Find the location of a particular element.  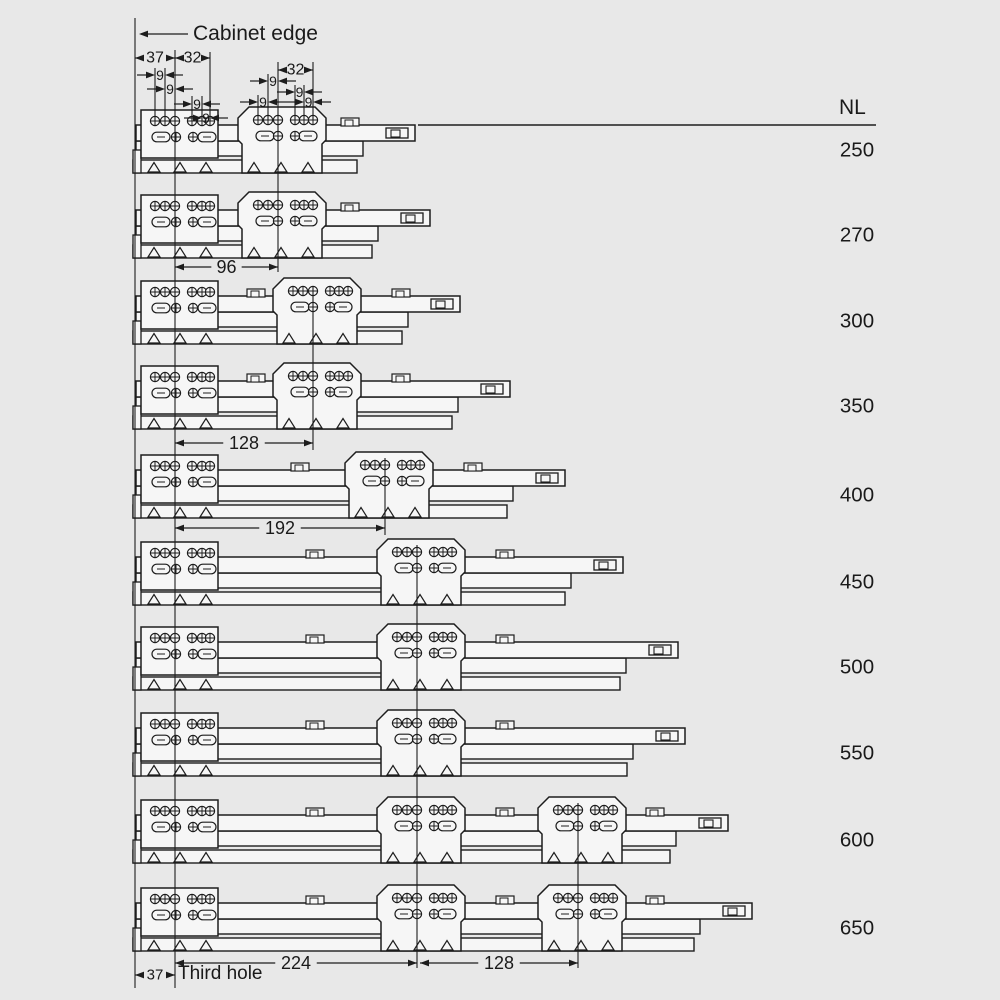

dimension-label: 9 is located at coordinates (309, 102).